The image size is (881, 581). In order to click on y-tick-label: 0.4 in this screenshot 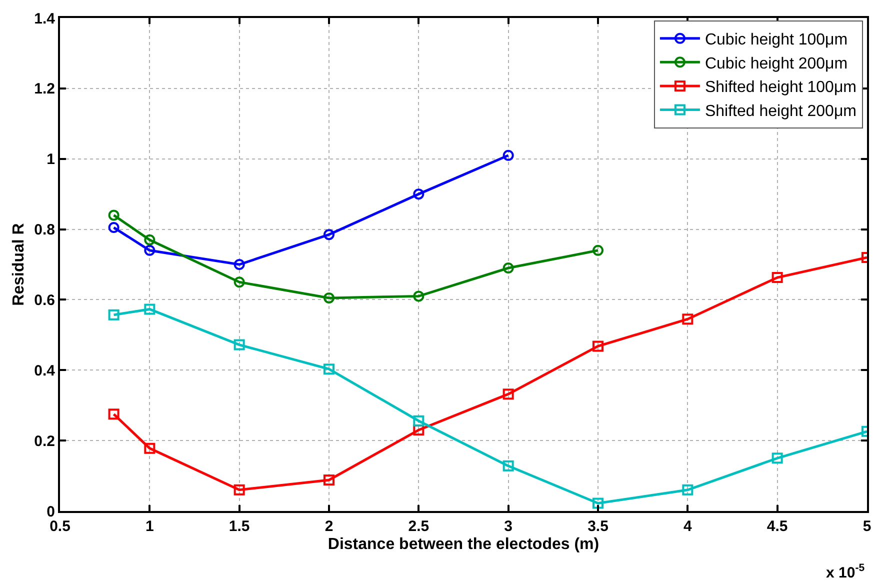, I will do `click(45, 371)`.